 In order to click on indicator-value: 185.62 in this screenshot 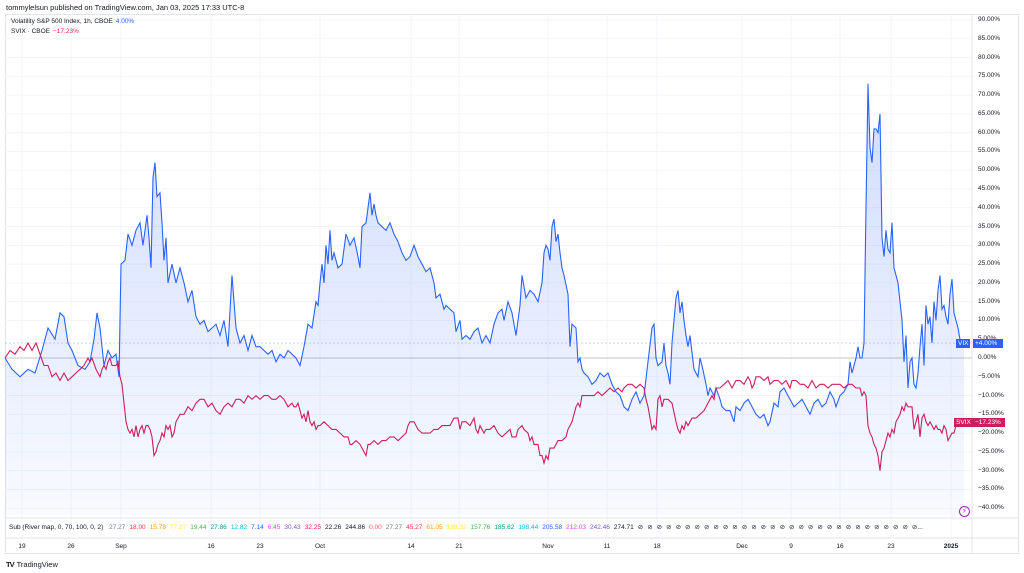, I will do `click(504, 527)`.